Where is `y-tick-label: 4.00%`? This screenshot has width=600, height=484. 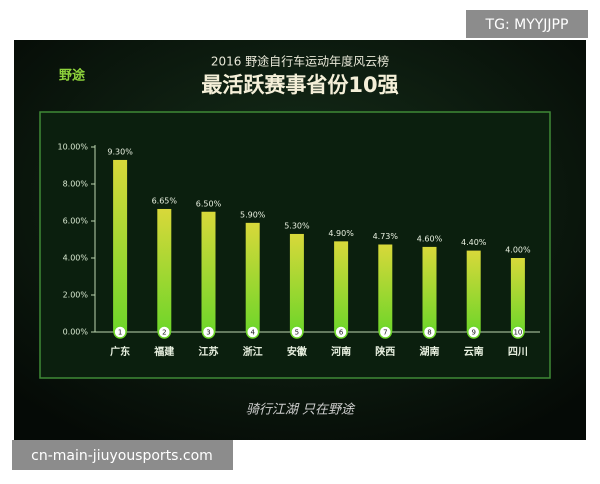 y-tick-label: 4.00% is located at coordinates (76, 258).